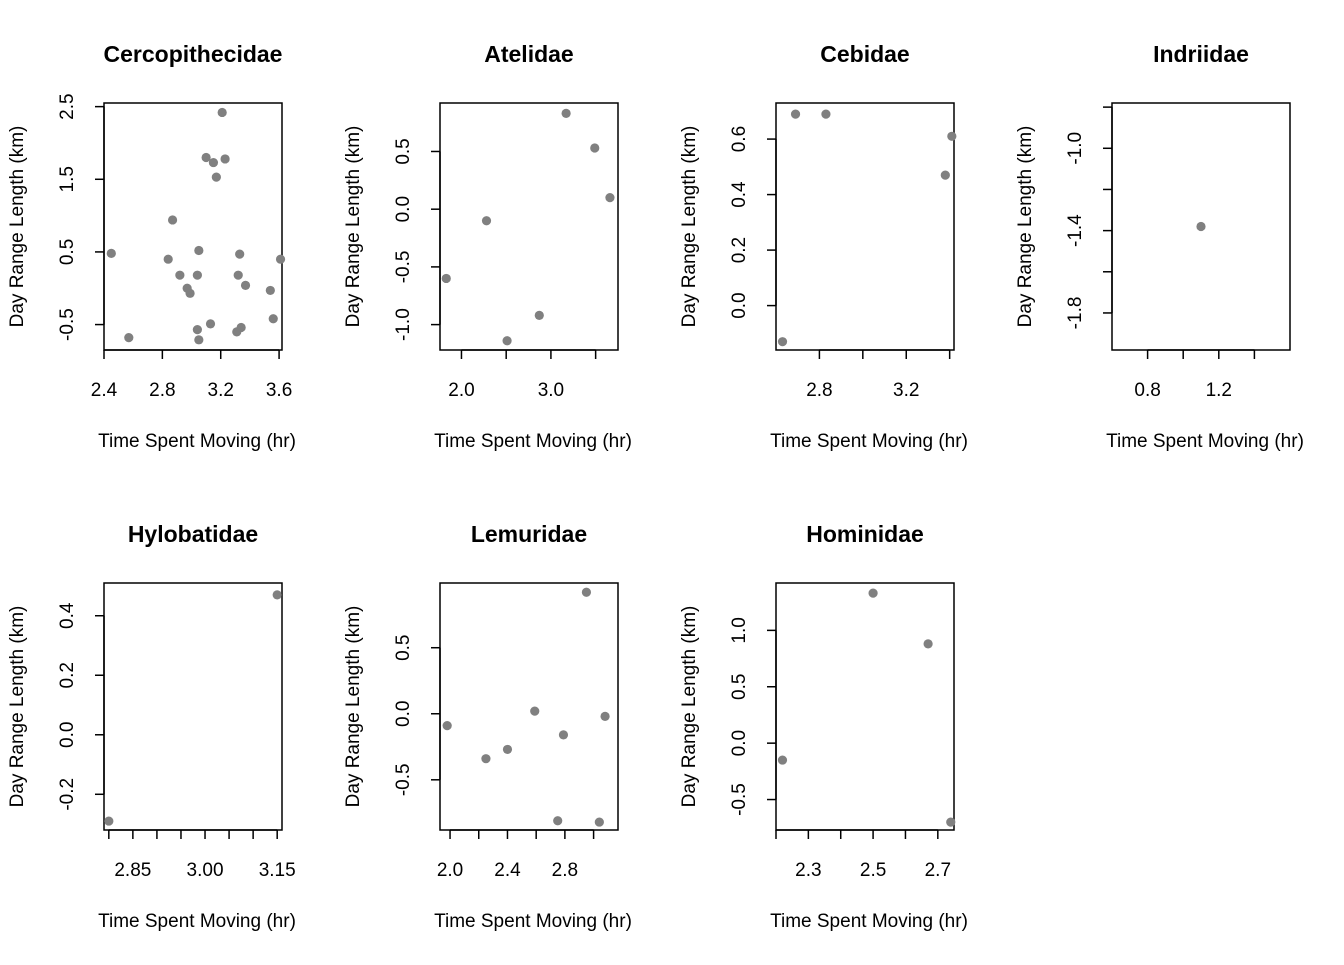  What do you see at coordinates (132, 870) in the screenshot?
I see `panel-5-x-tick-label: 2.85` at bounding box center [132, 870].